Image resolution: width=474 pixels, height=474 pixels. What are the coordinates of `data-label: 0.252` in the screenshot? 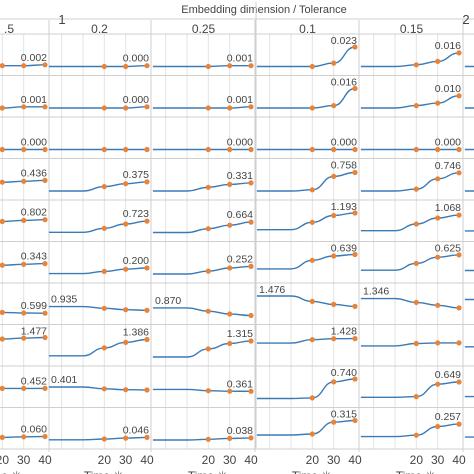 It's located at (240, 259).